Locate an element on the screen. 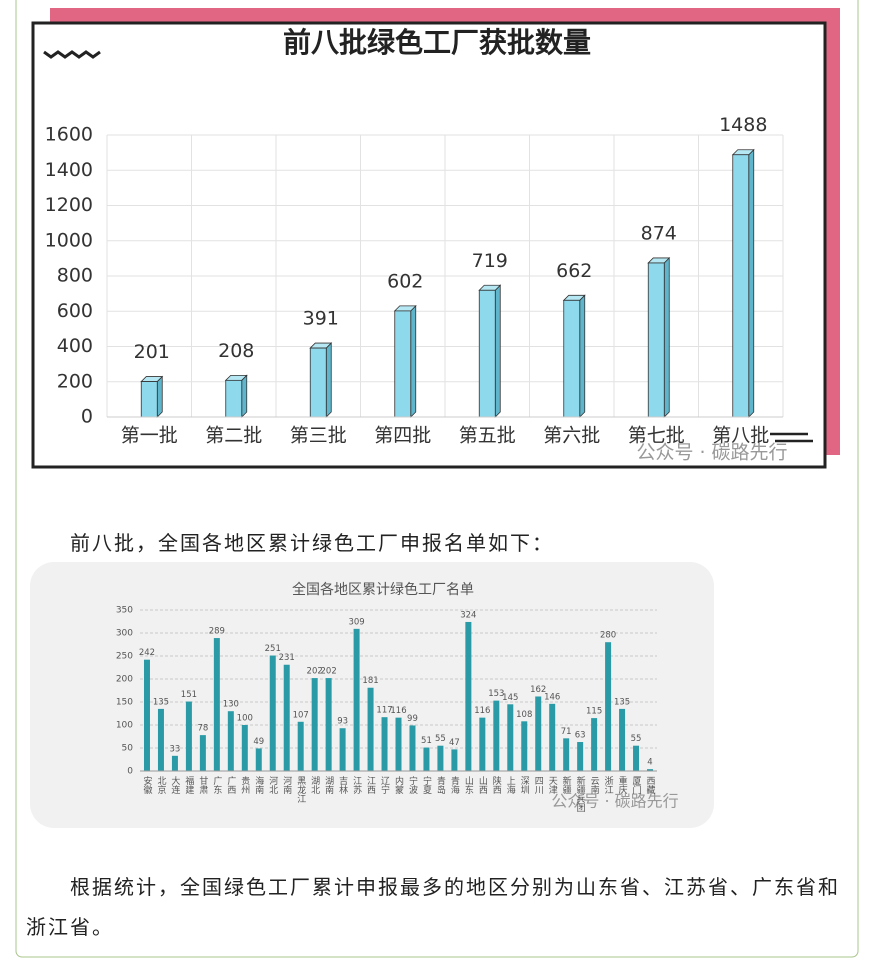 Image resolution: width=880 pixels, height=963 pixels. value-label: 49 is located at coordinates (258, 742).